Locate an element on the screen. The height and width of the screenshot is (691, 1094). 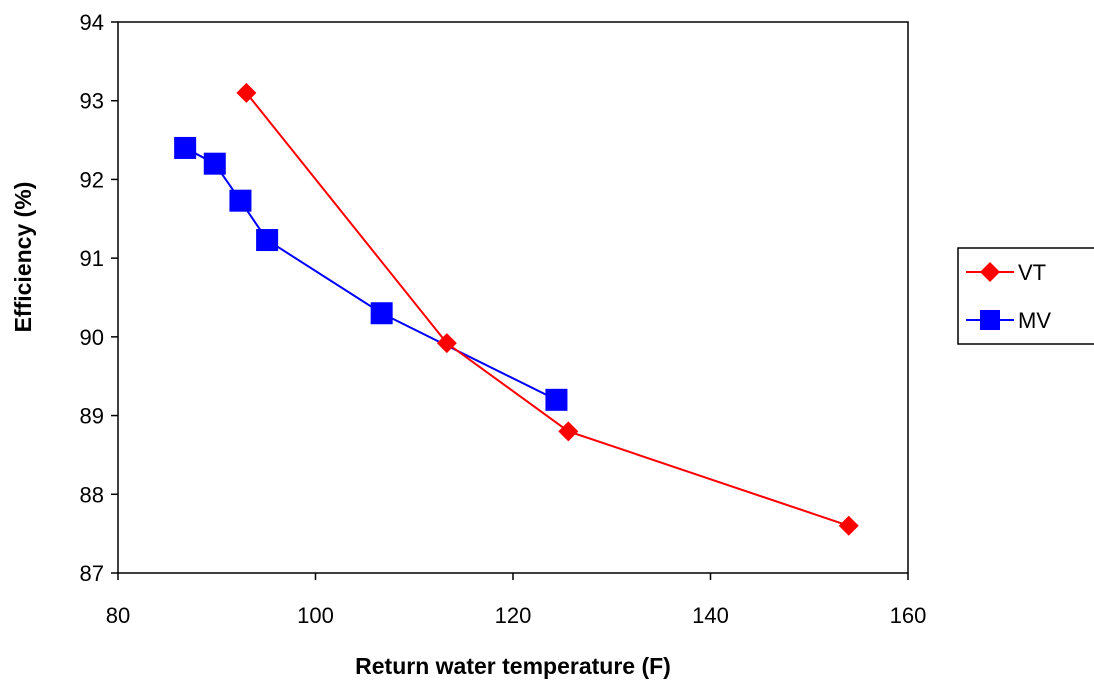
y-tick-label: 92 is located at coordinates (92, 179).